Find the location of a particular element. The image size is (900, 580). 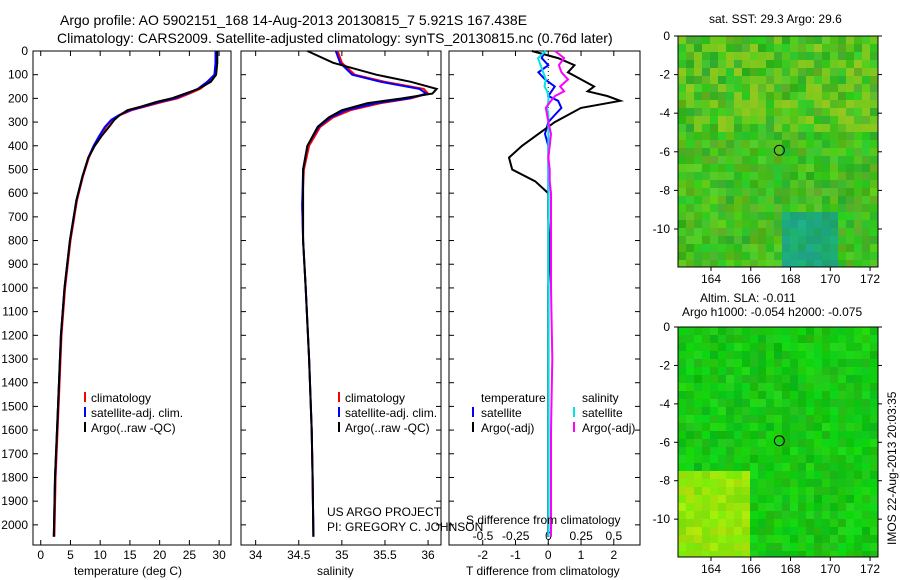

y-tick-label: 1300 is located at coordinates (14, 359).